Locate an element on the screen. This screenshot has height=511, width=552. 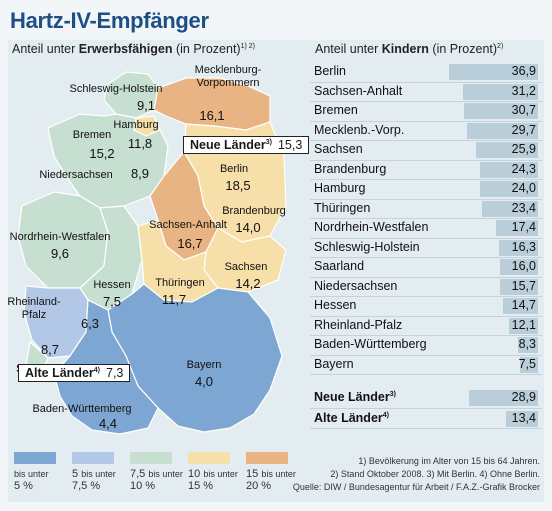
summary-row: Neue Länder3) 28,9 is located at coordinates (426, 398).